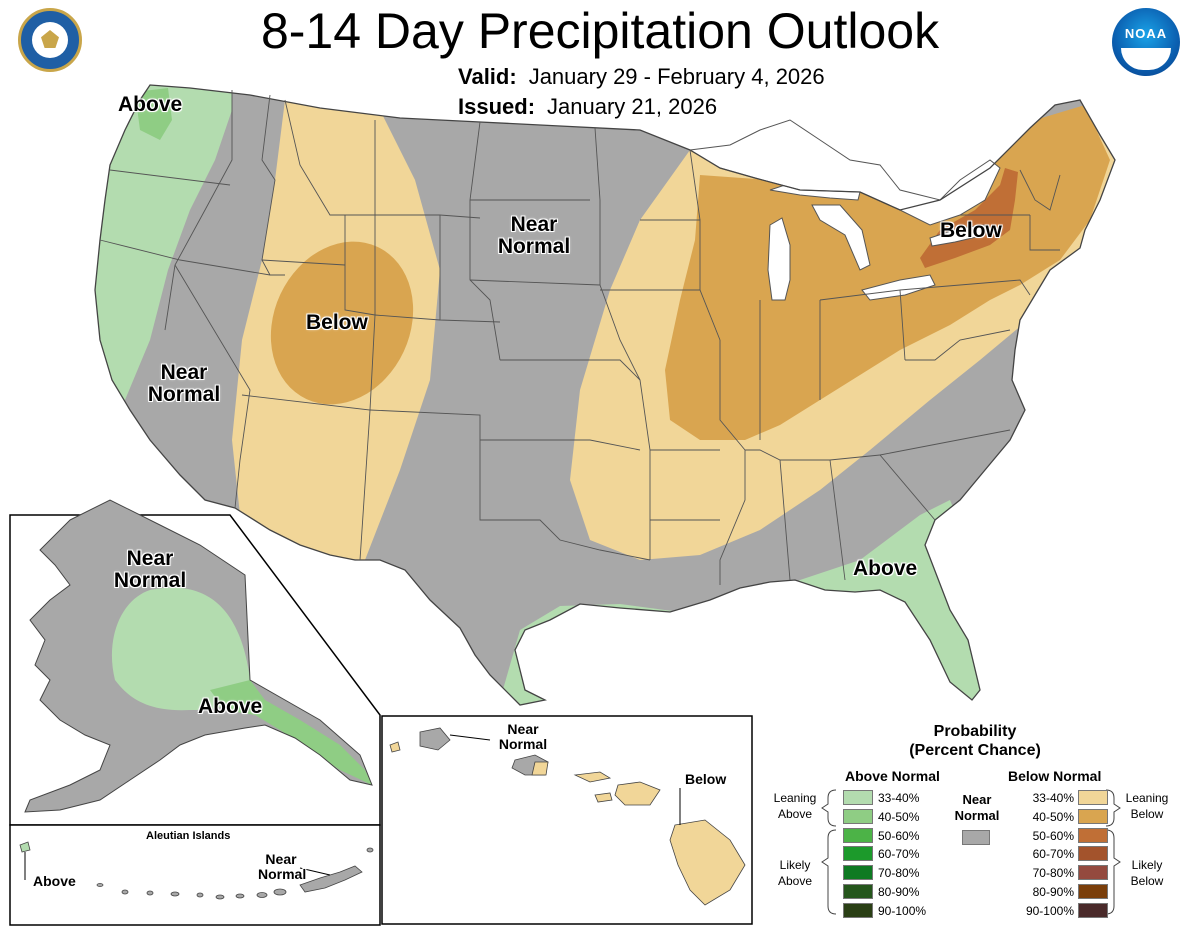  Describe the element at coordinates (976, 837) in the screenshot. I see `legend-near-normal-swatch` at that location.